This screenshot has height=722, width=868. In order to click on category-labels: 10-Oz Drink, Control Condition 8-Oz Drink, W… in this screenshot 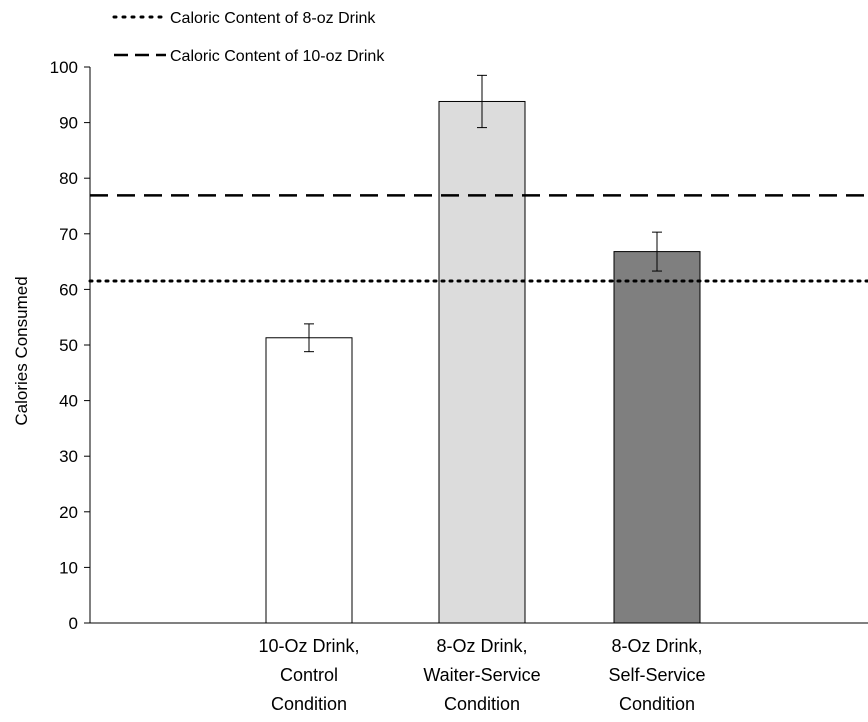, I will do `click(481, 675)`.